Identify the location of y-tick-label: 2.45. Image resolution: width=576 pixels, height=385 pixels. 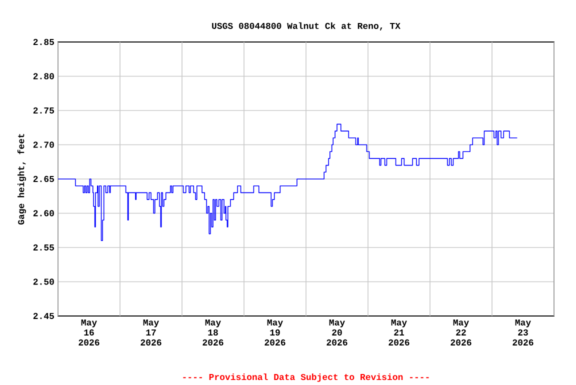
(43, 315).